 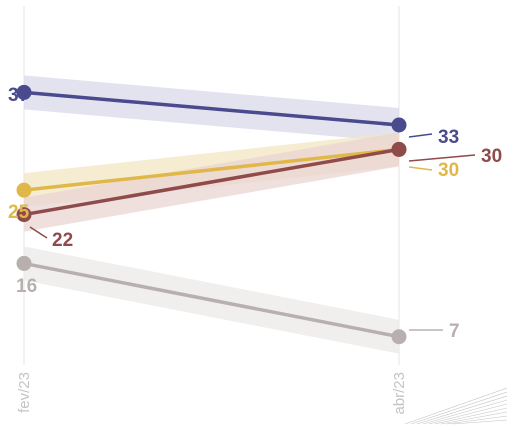 What do you see at coordinates (24, 392) in the screenshot?
I see `x-tick-label-0: fev/23` at bounding box center [24, 392].